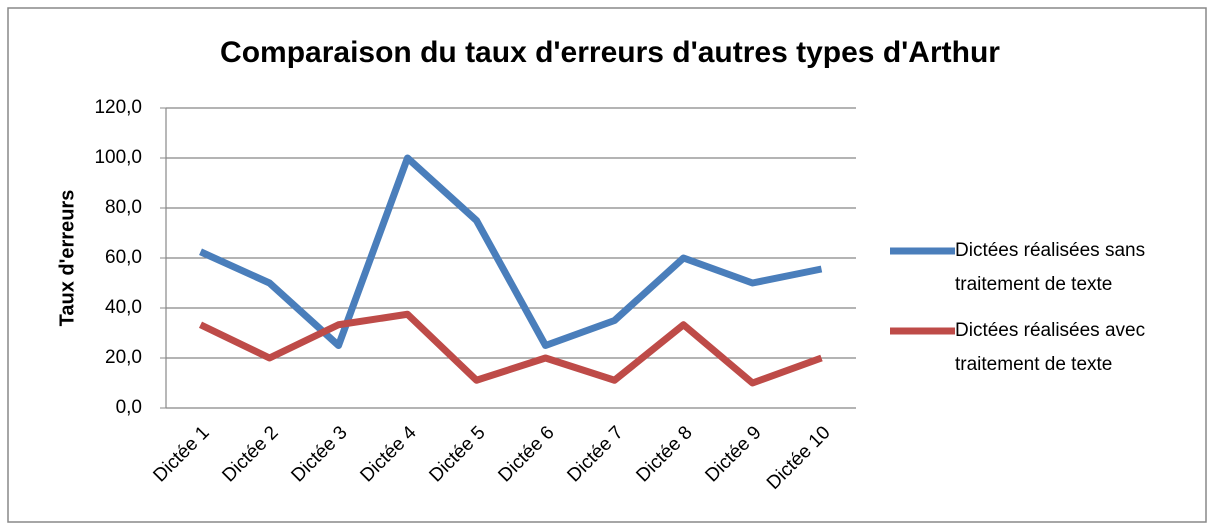 Image resolution: width=1214 pixels, height=530 pixels. Describe the element at coordinates (67, 258) in the screenshot. I see `y-axis-label: Taux d'erreurs` at that location.